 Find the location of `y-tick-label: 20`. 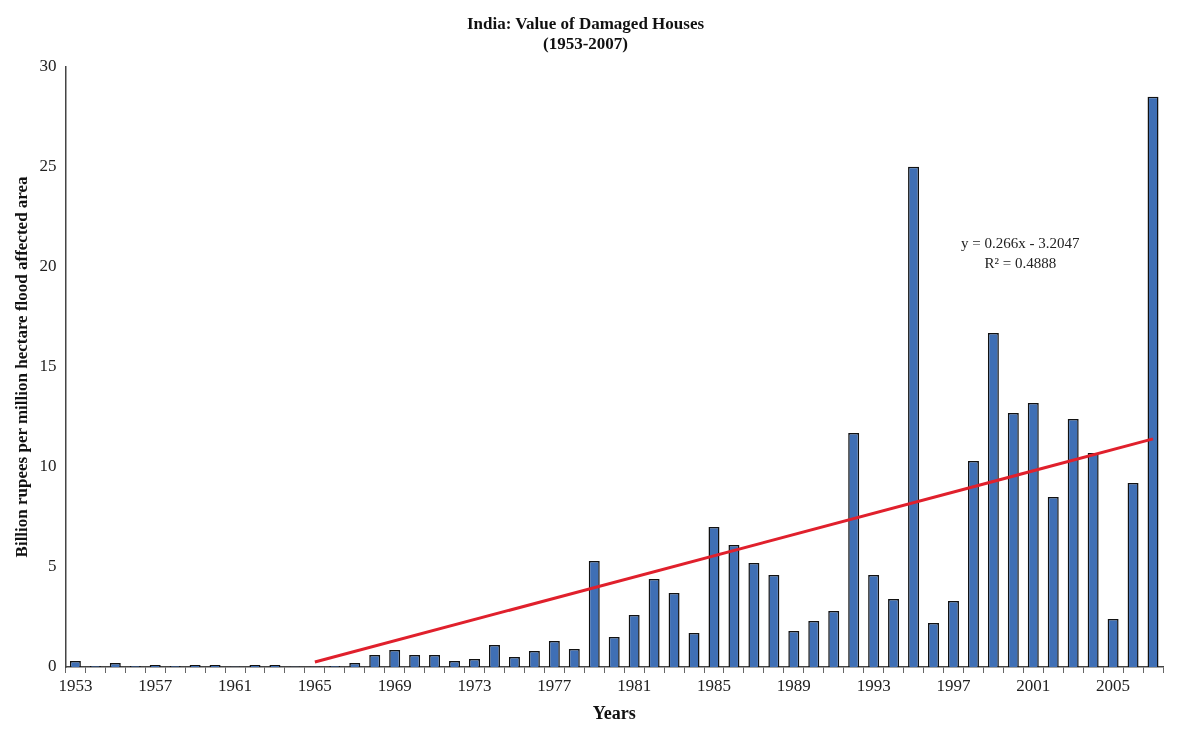

y-tick-label: 20 is located at coordinates (48, 266).